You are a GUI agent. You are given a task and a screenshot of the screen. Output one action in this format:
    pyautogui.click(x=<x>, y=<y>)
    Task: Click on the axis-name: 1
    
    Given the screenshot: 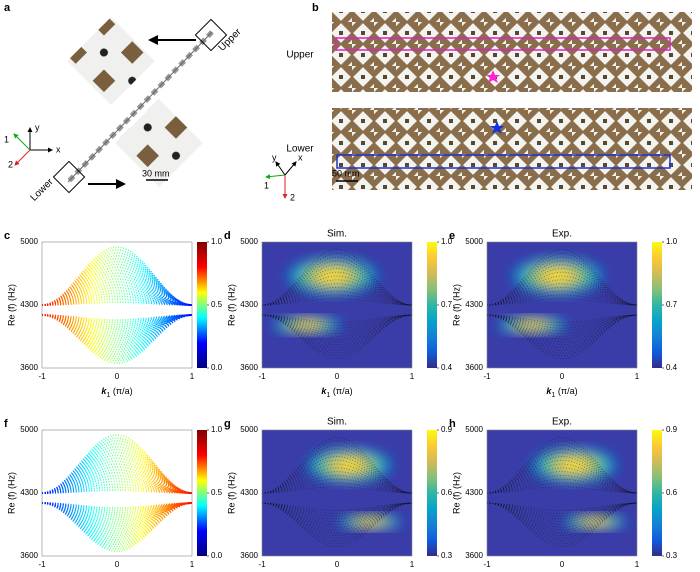 What is the action you would take?
    pyautogui.click(x=266, y=185)
    